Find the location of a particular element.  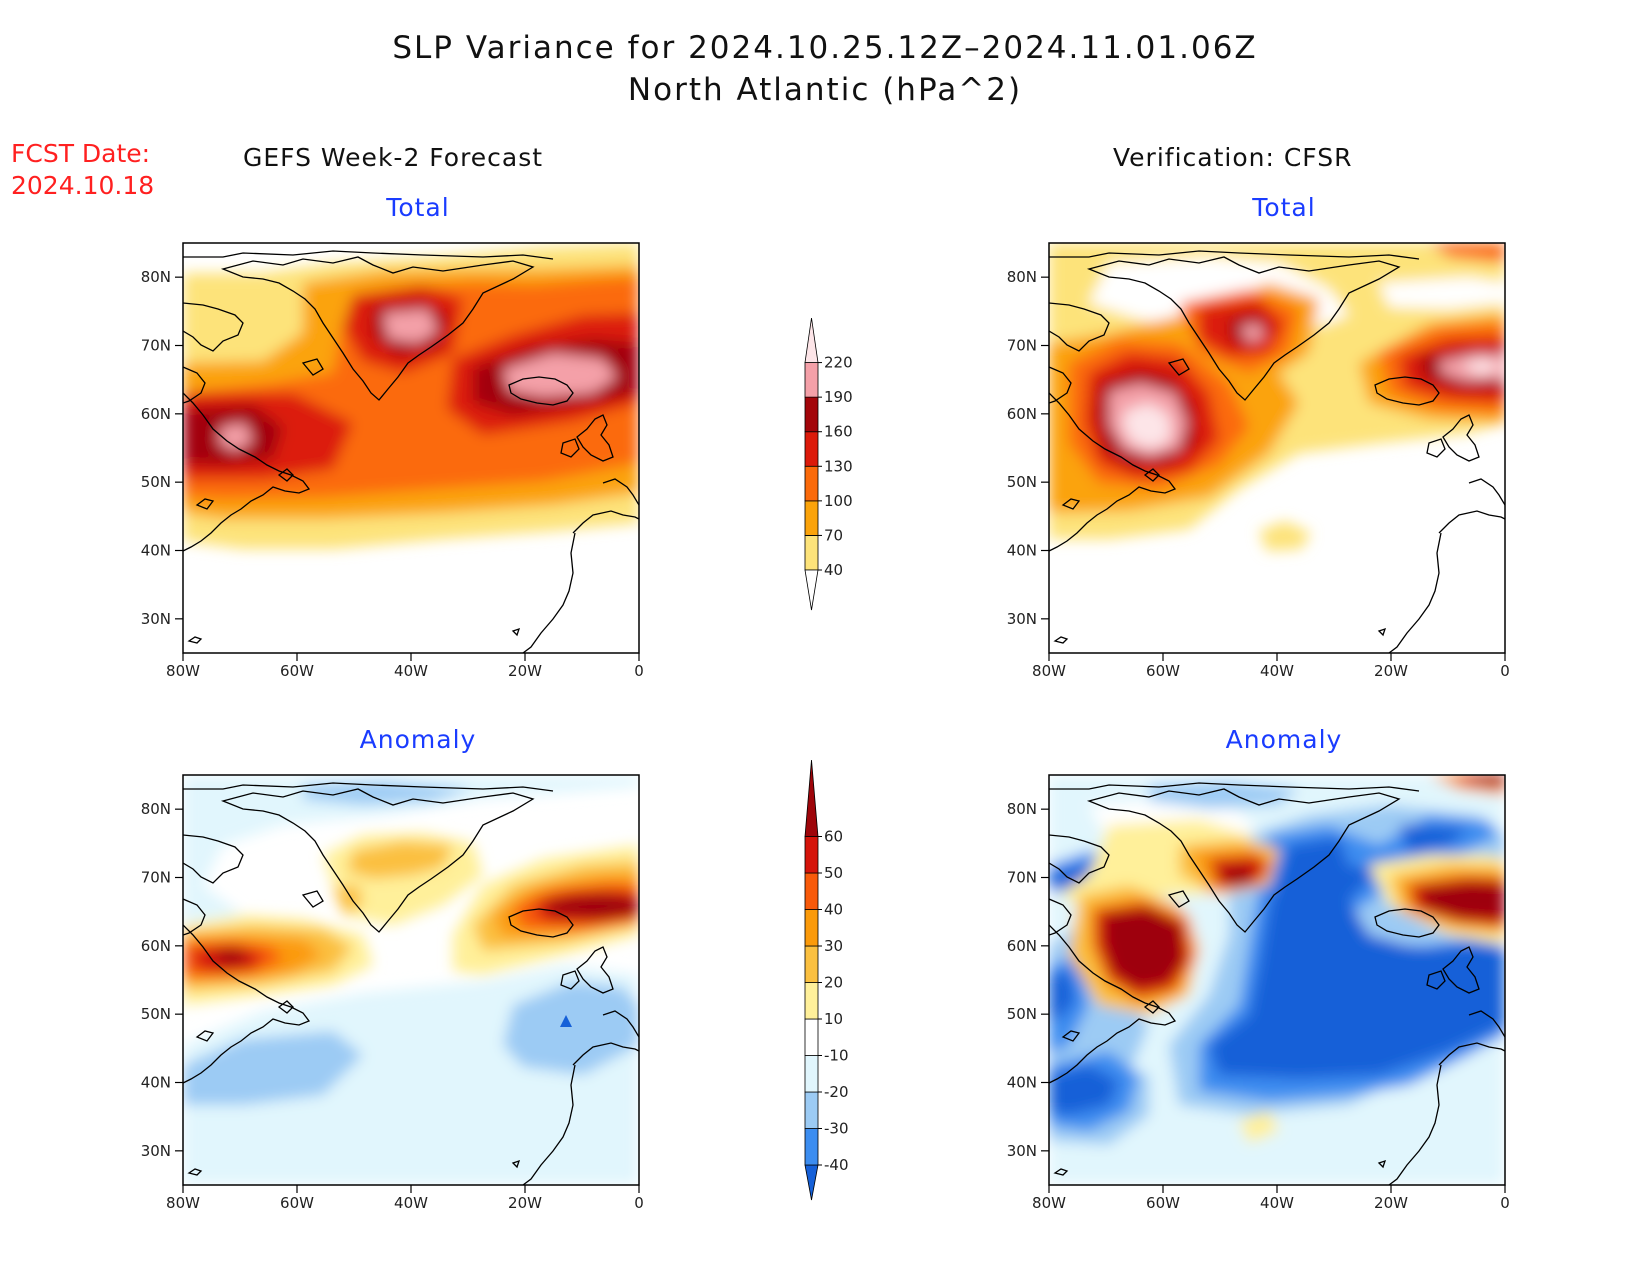

forecast-anomaly-lat-label: 30N is located at coordinates (156, 1151).